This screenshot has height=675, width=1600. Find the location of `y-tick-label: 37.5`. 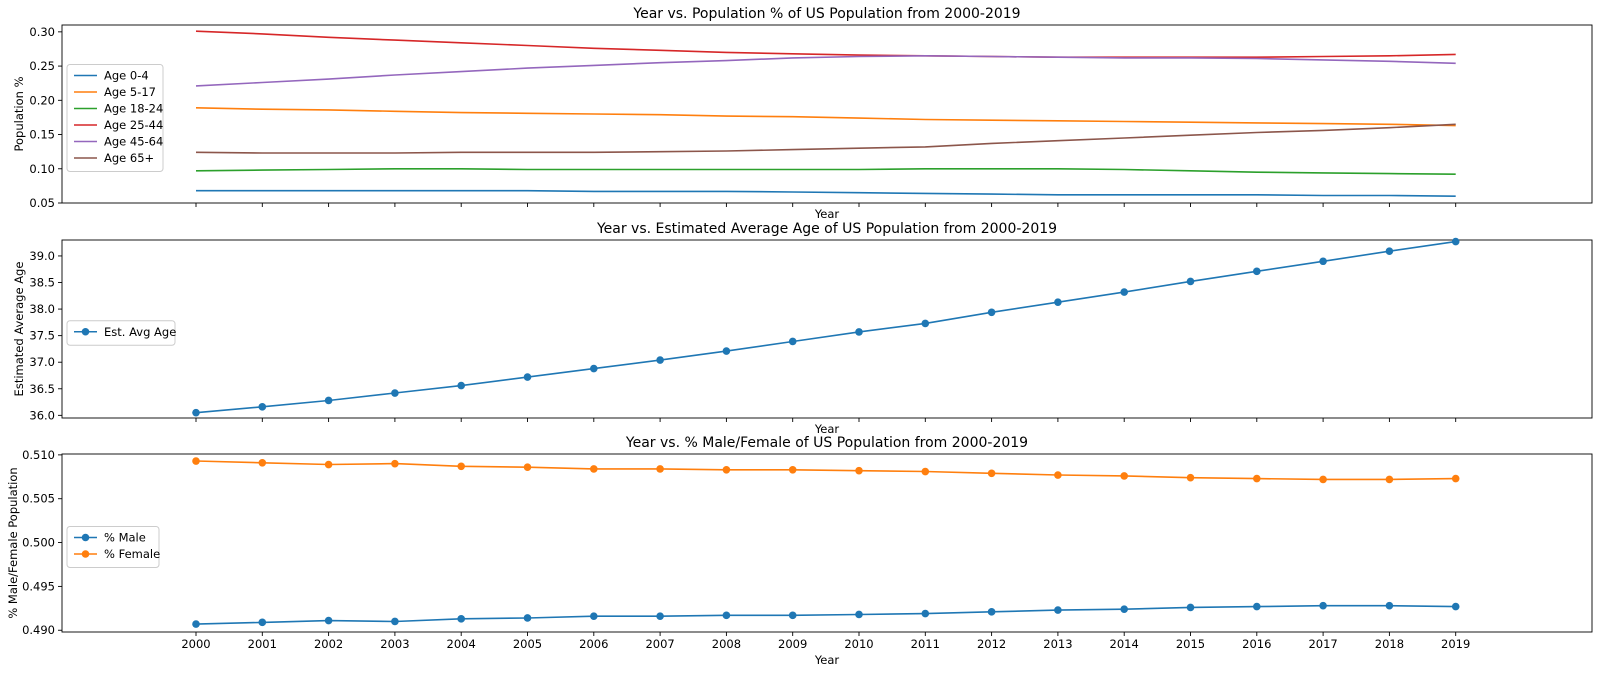

y-tick-label: 37.5 is located at coordinates (42, 336).